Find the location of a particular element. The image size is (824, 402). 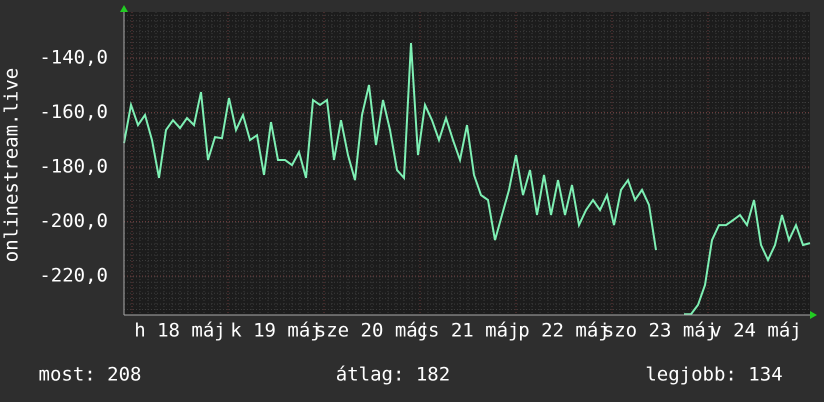

y-tick-label: -160,0 is located at coordinates (73, 112).